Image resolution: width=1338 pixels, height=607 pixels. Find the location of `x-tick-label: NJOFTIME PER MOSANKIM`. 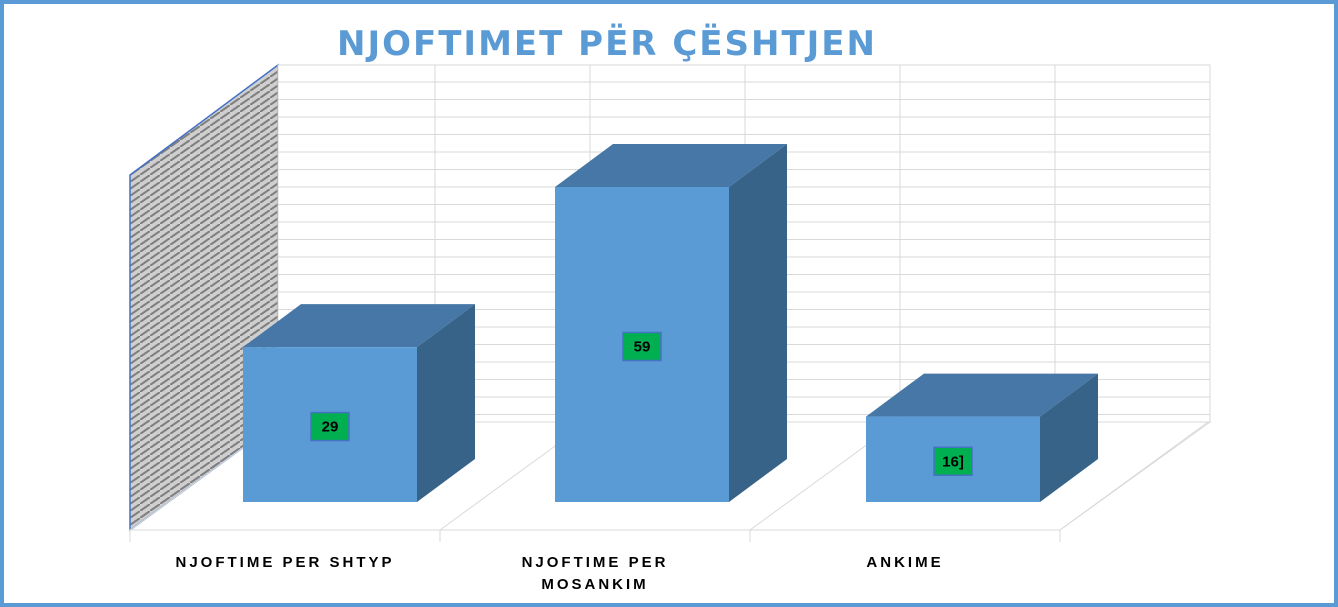

x-tick-label: NJOFTIME PER MOSANKIM is located at coordinates (595, 573).